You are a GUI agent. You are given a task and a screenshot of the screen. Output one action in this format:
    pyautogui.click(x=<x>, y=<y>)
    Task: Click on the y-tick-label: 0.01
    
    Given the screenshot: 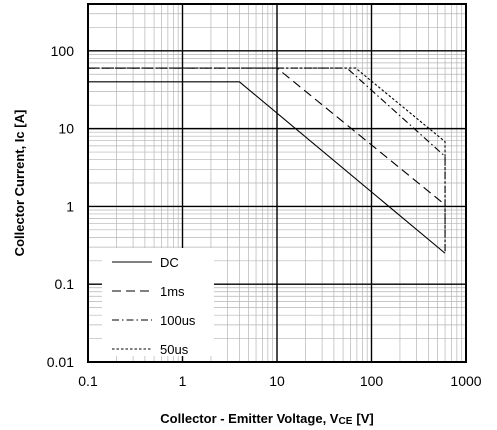 What is the action you would take?
    pyautogui.click(x=60, y=362)
    